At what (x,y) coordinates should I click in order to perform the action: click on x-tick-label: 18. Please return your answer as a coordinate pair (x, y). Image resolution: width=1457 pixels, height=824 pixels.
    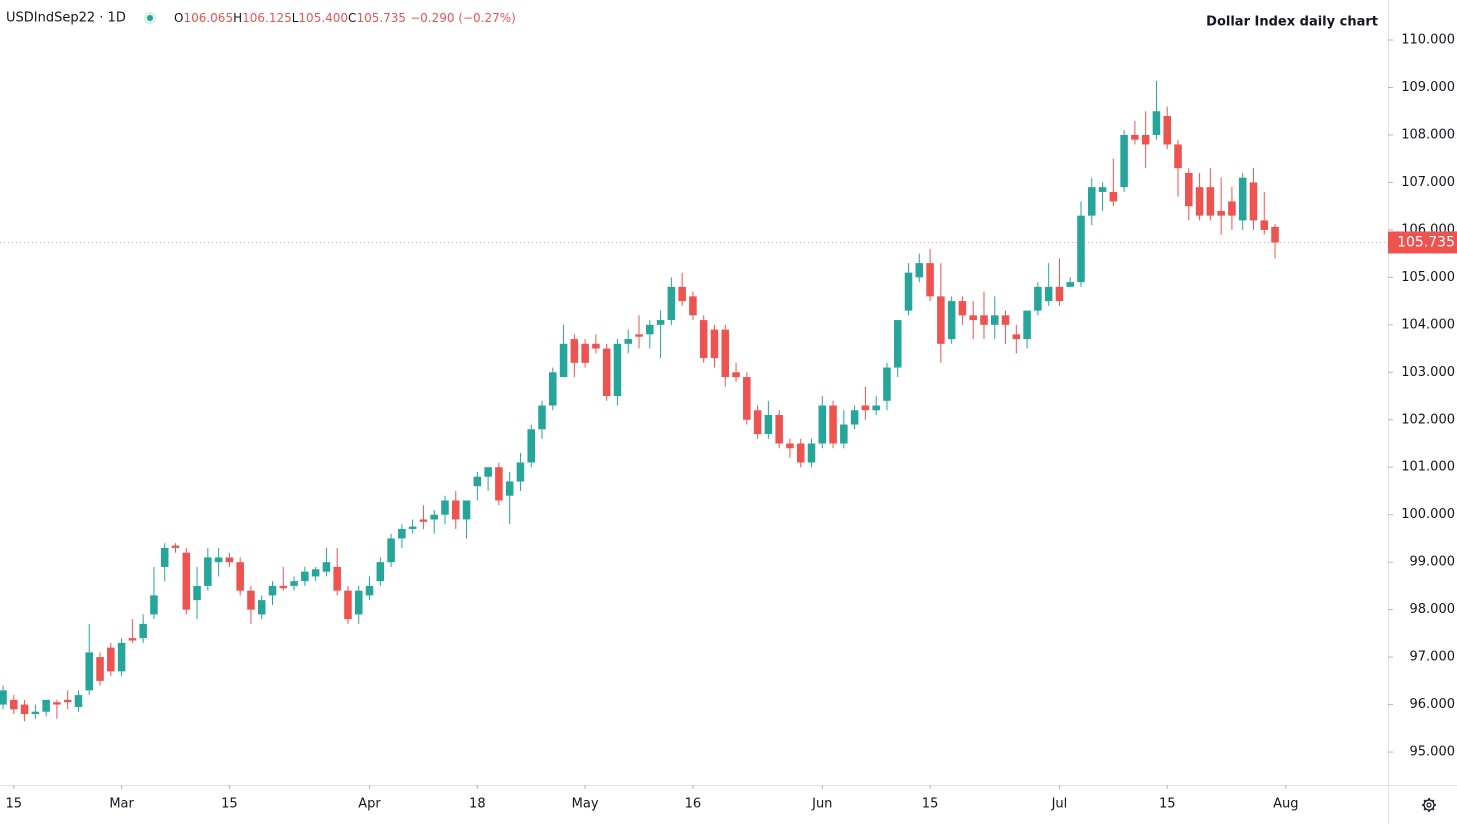
    Looking at the image, I should click on (477, 804).